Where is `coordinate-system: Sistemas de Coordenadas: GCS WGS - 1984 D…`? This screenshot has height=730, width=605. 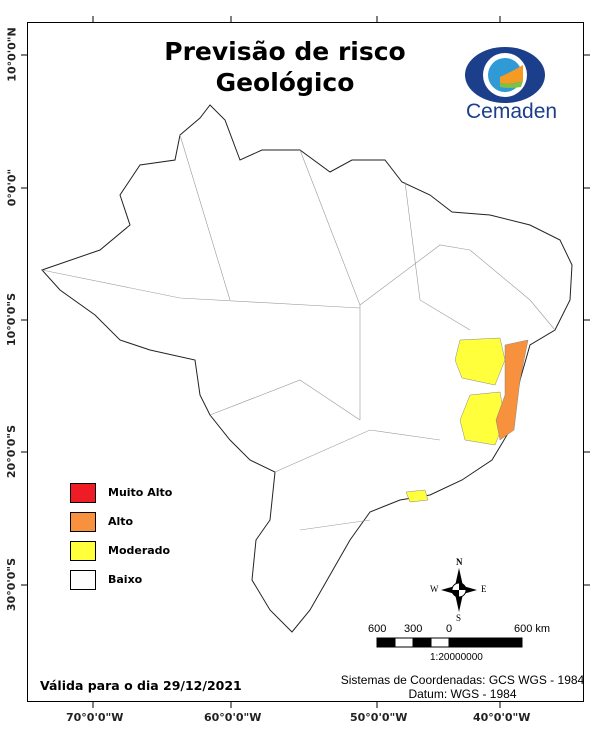
coordinate-system: Sistemas de Coordenadas: GCS WGS - 1984 D… is located at coordinates (462, 687).